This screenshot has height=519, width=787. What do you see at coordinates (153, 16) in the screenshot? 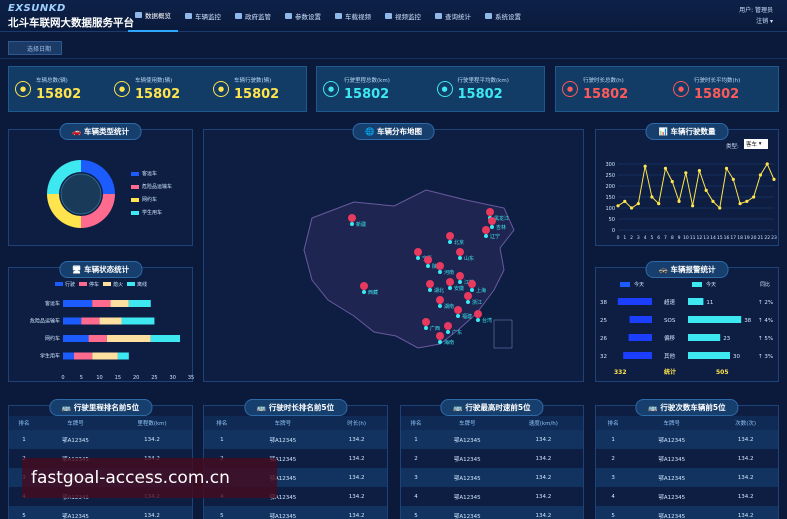
I see `nav-item-0: 数据概览` at bounding box center [153, 16].